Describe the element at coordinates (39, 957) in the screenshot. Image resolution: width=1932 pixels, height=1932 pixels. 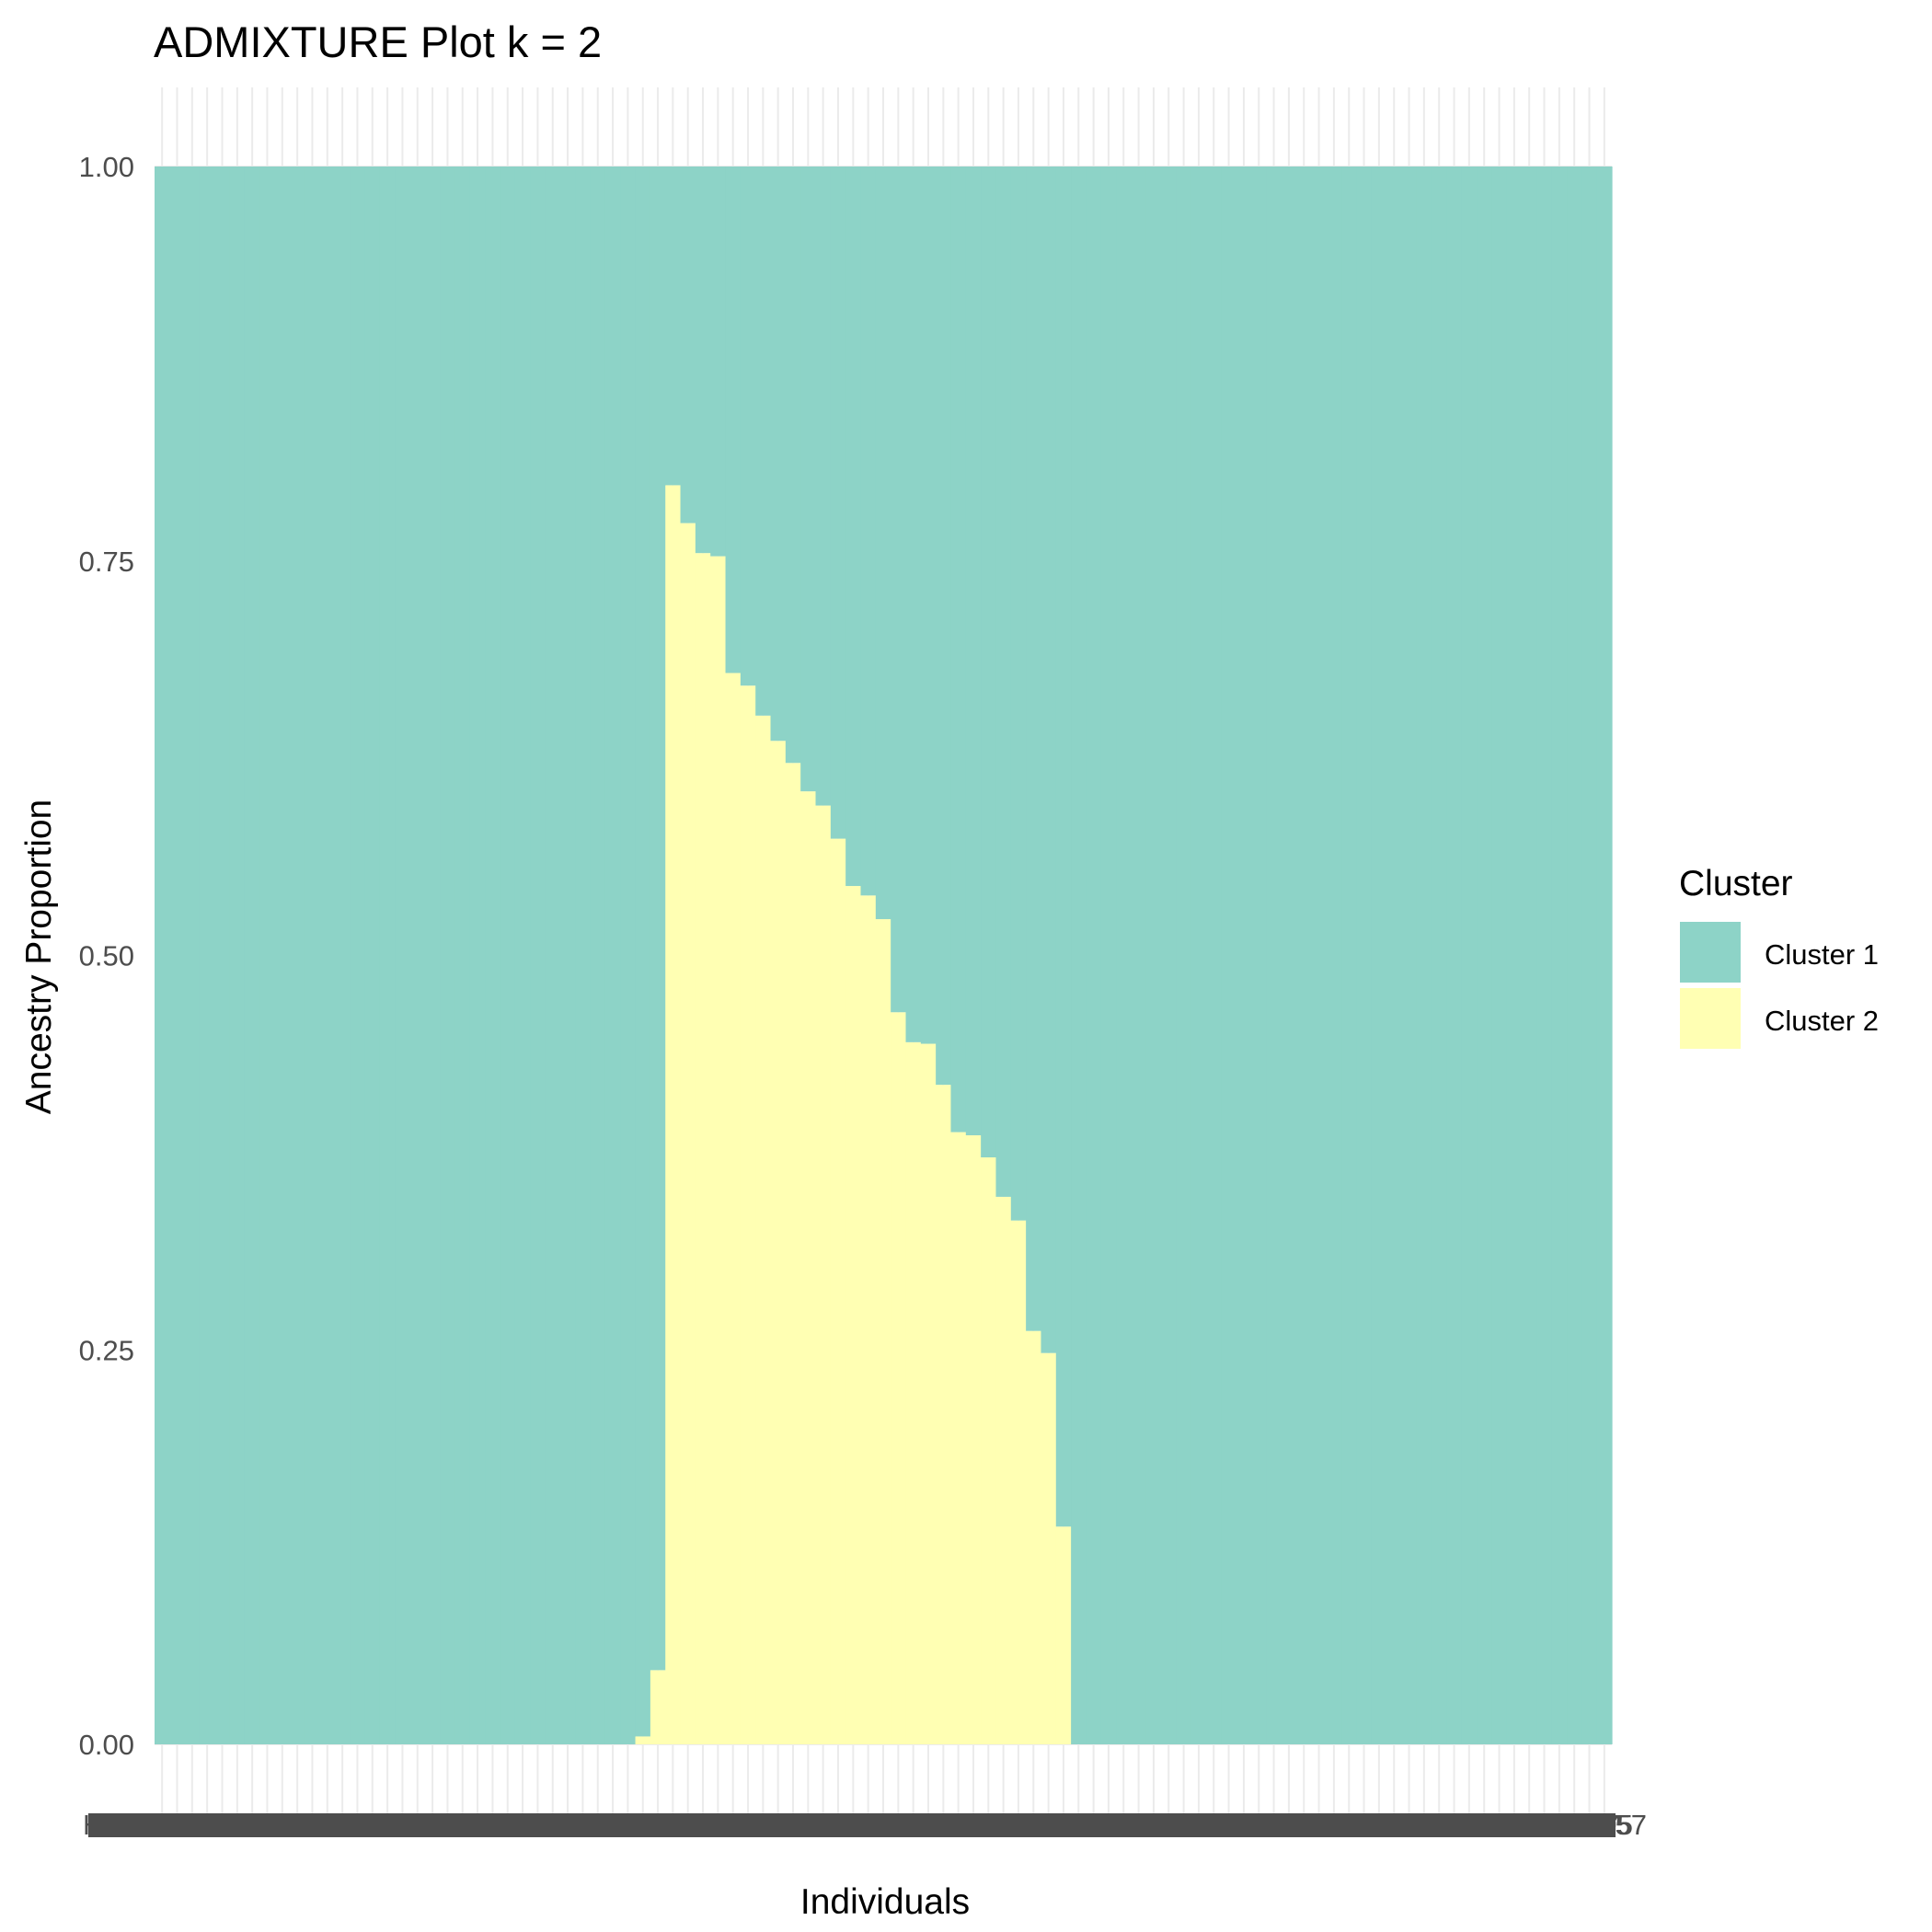
I see `y-axis-title: Ancestry Proportion` at that location.